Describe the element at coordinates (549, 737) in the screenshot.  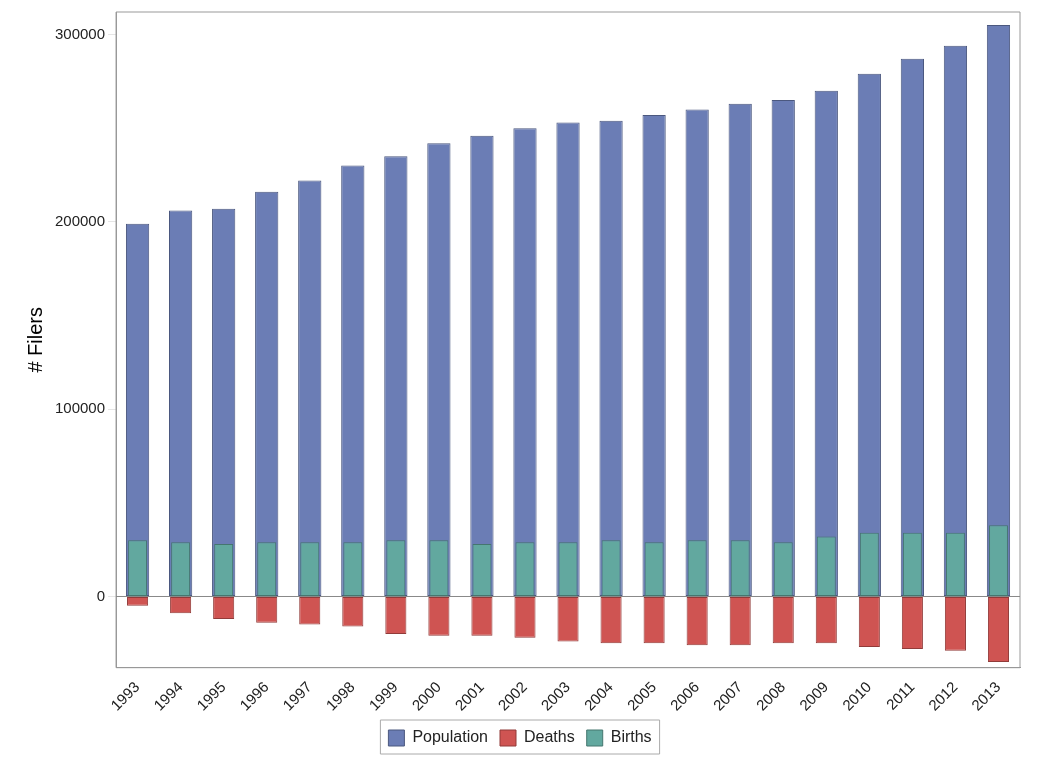
I see `legend-label: Deaths` at that location.